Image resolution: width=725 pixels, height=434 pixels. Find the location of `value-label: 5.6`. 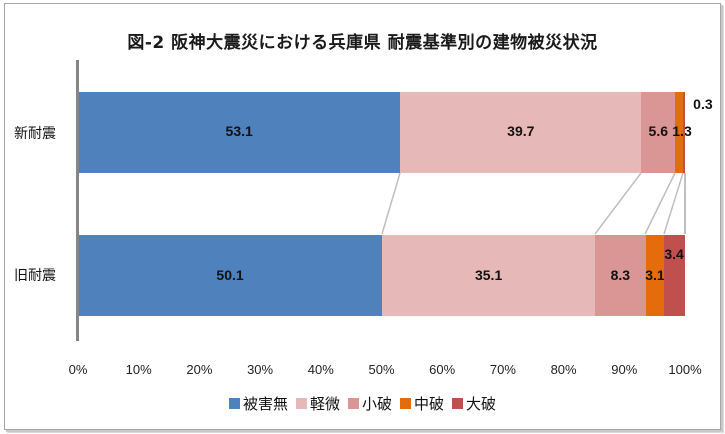

value-label: 5.6 is located at coordinates (658, 131).